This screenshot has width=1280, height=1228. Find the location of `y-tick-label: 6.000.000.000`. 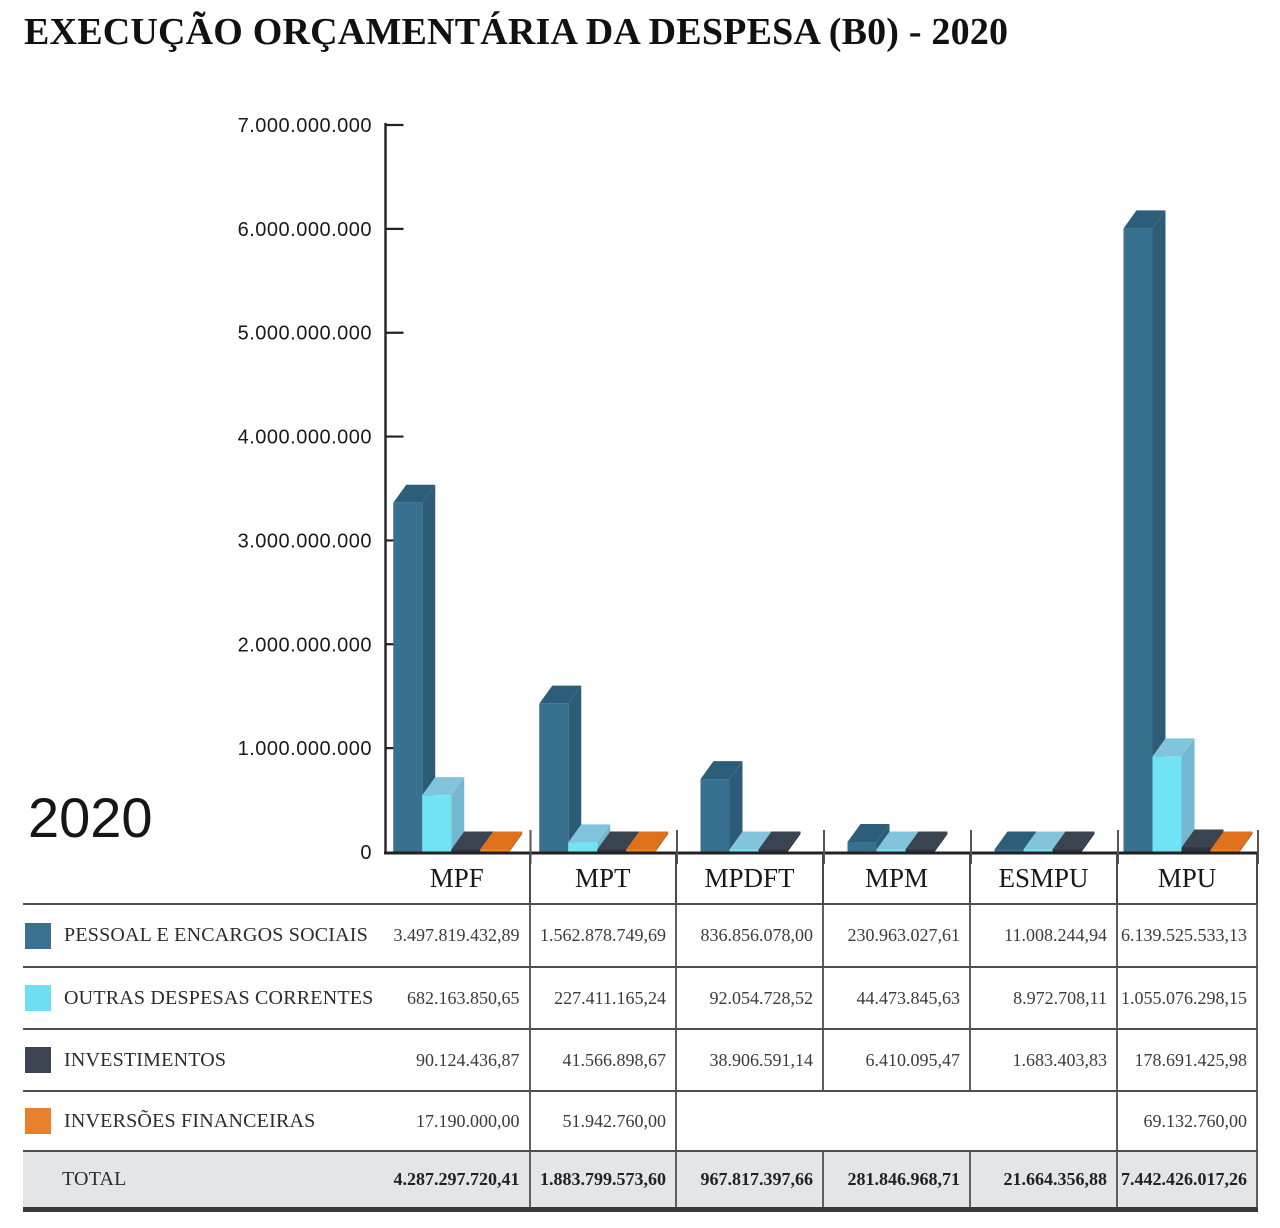

y-tick-label: 6.000.000.000 is located at coordinates (305, 230).